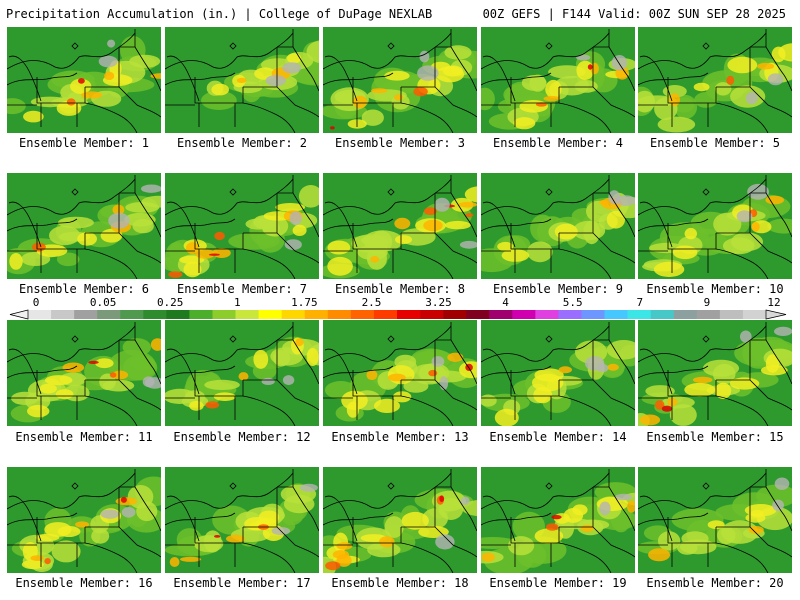 This screenshot has height=600, width=800. What do you see at coordinates (84, 143) in the screenshot?
I see `ensemble-member-label: Ensemble Member: 1` at bounding box center [84, 143].